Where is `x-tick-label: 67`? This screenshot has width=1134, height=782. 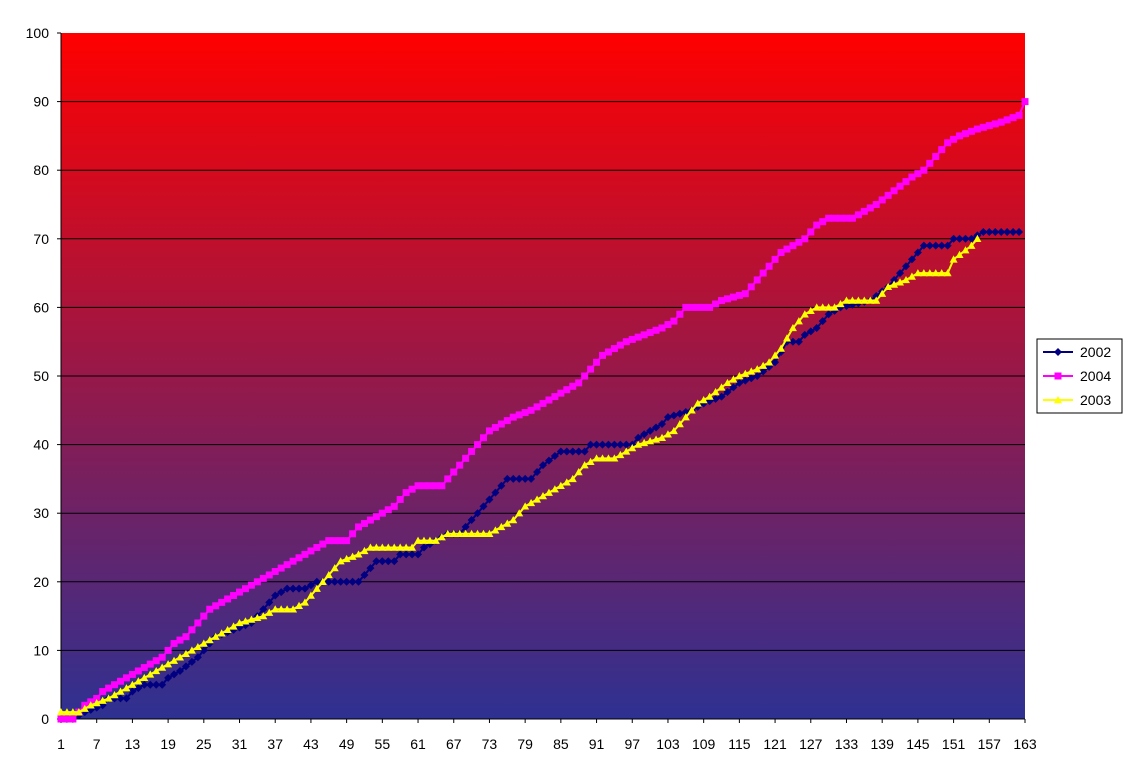 x-tick-label: 67 is located at coordinates (454, 744).